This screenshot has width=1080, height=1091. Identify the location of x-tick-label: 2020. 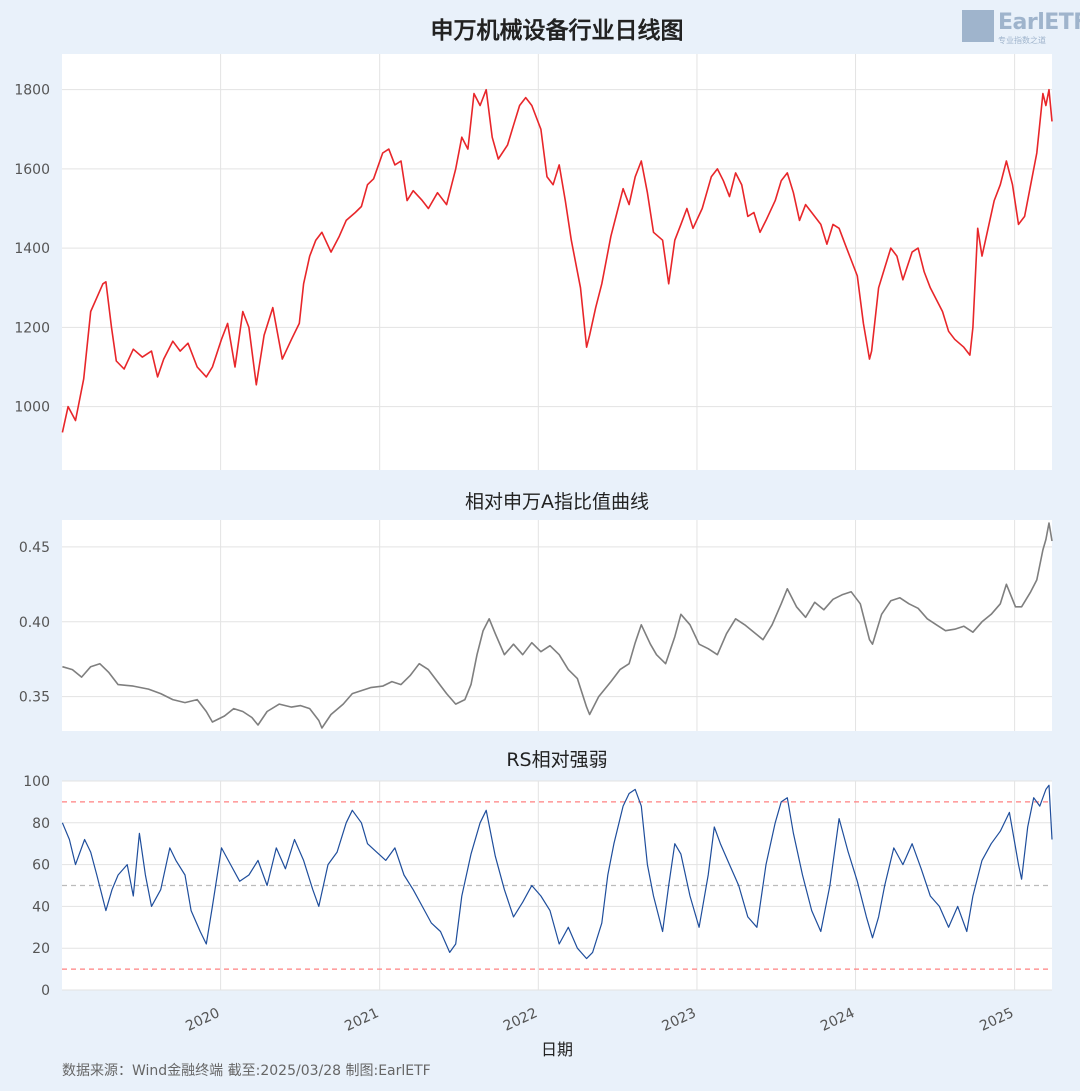
(202, 1020).